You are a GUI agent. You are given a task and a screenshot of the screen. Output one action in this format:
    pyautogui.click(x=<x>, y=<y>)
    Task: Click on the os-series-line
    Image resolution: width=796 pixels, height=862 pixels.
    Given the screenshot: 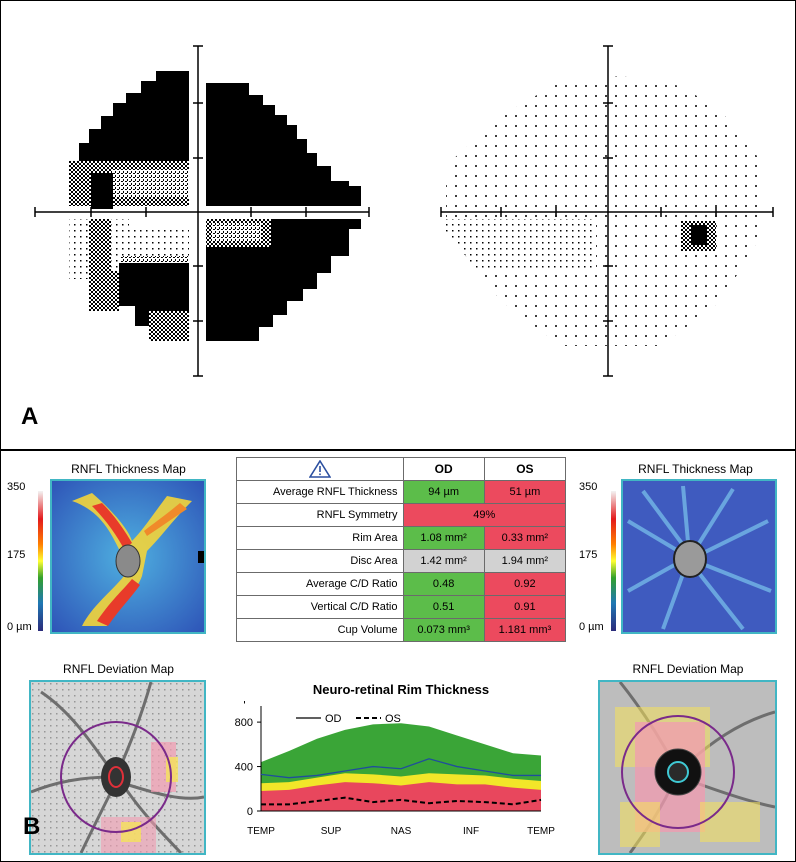 What is the action you would take?
    pyautogui.click(x=401, y=801)
    